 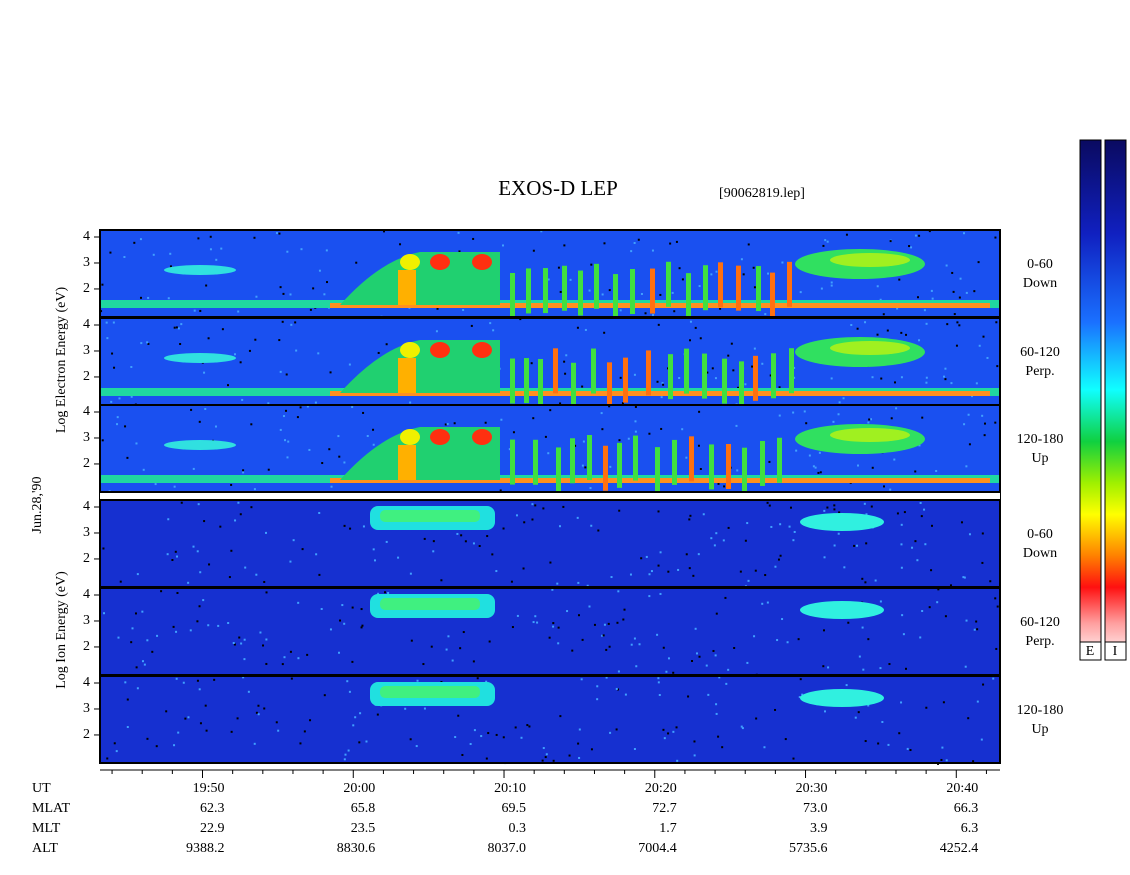 What do you see at coordinates (962, 788) in the screenshot?
I see `x-tick-label: 20:40` at bounding box center [962, 788].